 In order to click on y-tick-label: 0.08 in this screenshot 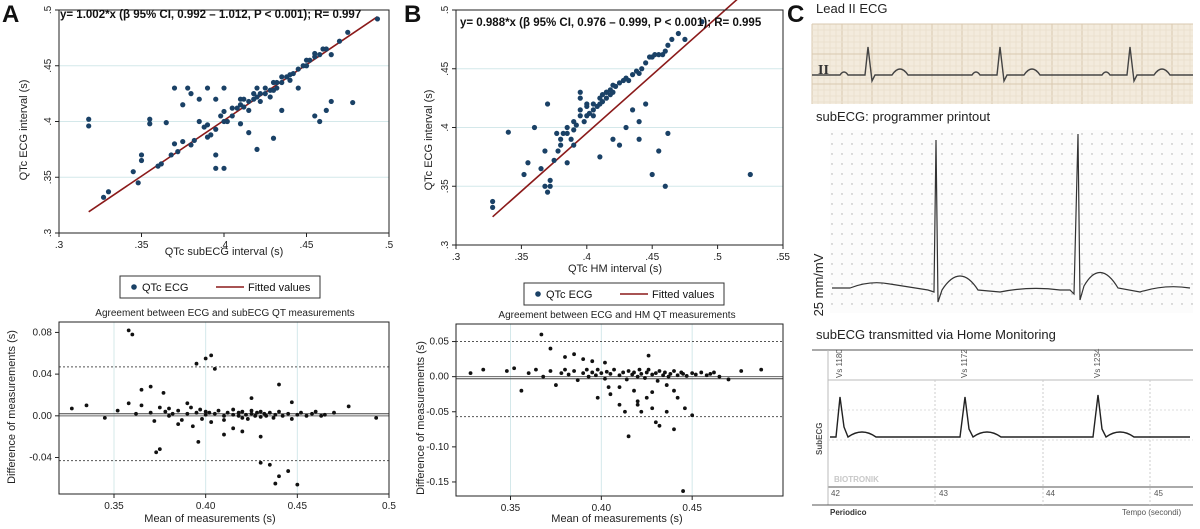, I will do `click(43, 332)`.